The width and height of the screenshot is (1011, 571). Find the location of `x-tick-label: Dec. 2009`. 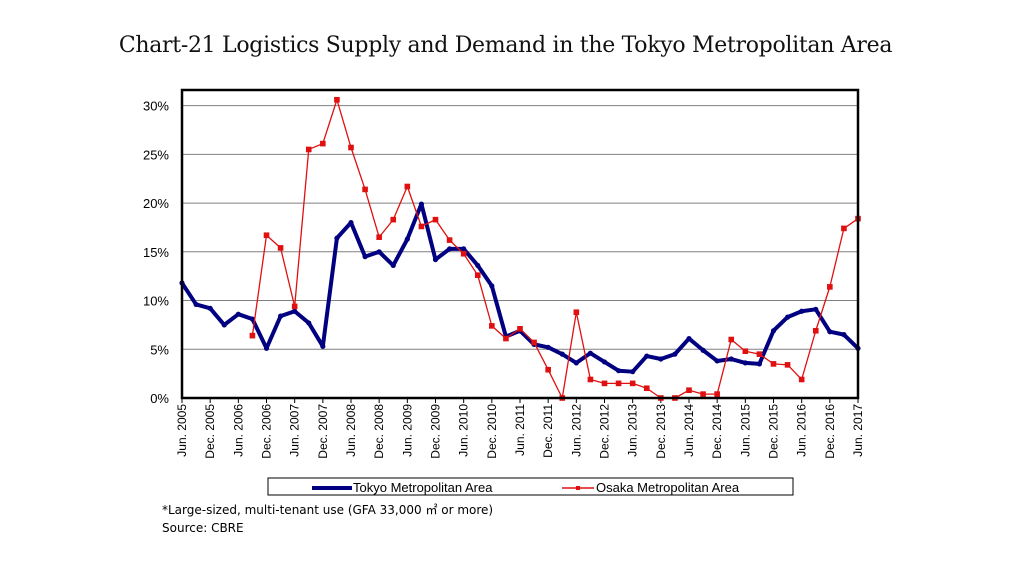

x-tick-label: Dec. 2009 is located at coordinates (436, 431).